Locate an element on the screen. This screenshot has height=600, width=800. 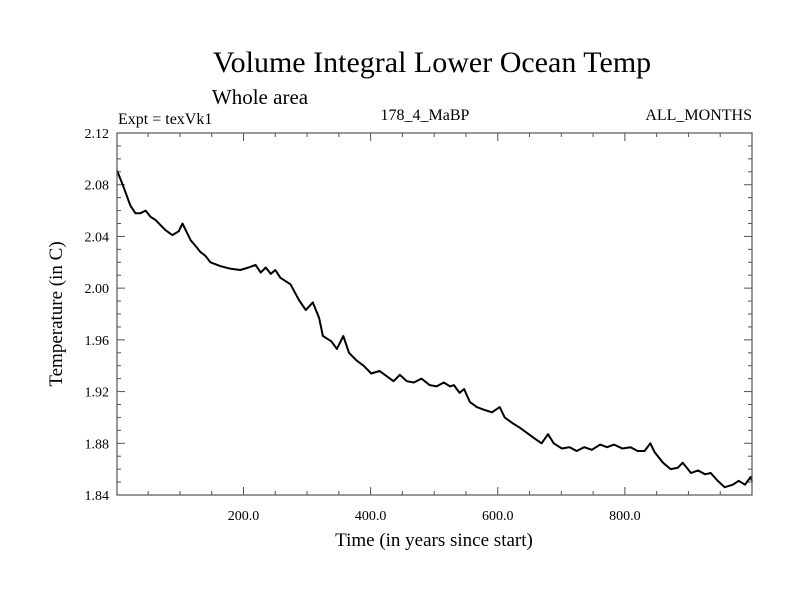
y-tick-label: 2.00 is located at coordinates (97, 289).